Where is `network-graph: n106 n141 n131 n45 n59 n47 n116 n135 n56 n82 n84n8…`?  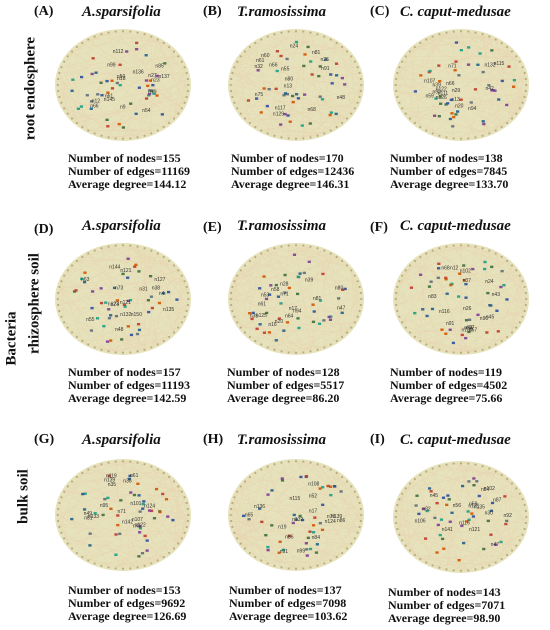
network-graph: n106 n141 n131 n45 n59 n47 n116 n135 n56 n82 n84n8… is located at coordinates (461, 517).